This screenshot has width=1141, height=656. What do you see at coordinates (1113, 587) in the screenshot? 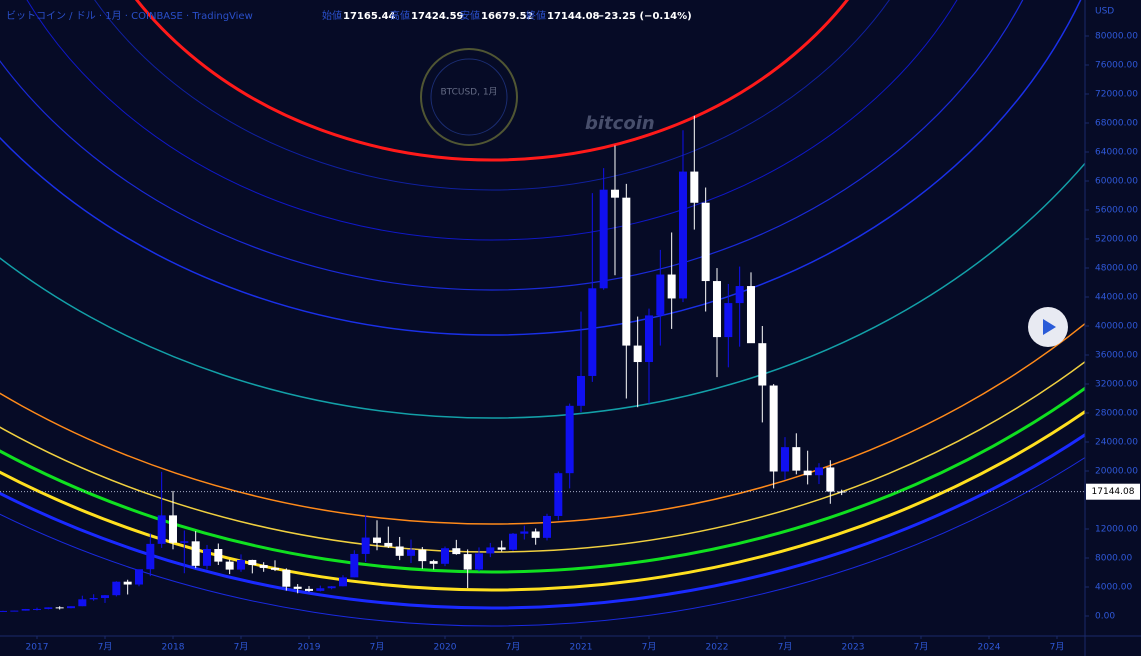
I see `y-tick-label: 4000.00` at bounding box center [1113, 587].